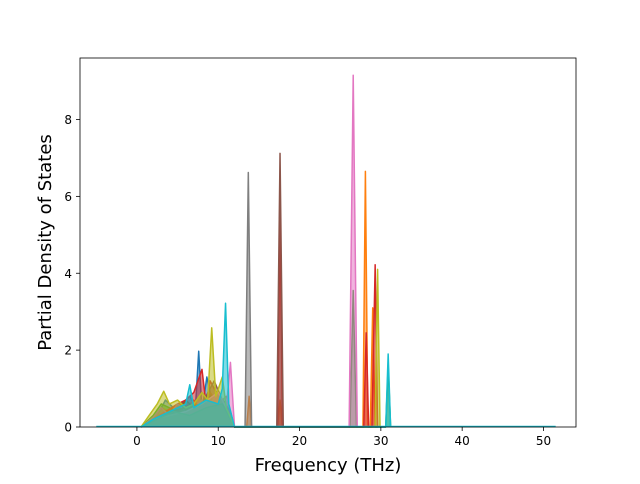 This screenshot has height=484, width=640. Describe the element at coordinates (68, 274) in the screenshot. I see `y-tick-label: 4` at that location.